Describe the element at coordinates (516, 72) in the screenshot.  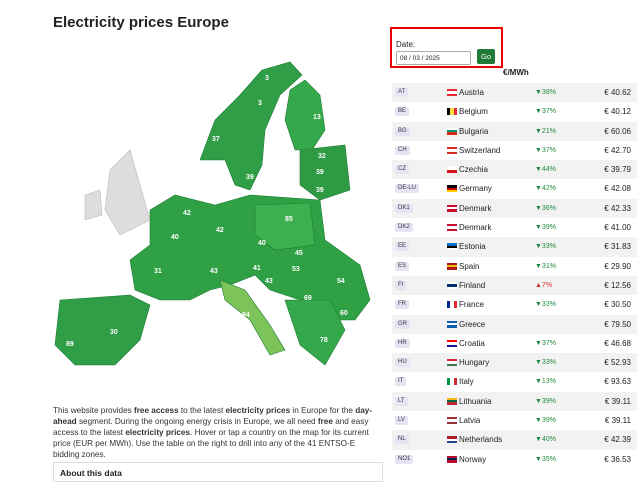
I see `unit-header: €/MWh` at that location.